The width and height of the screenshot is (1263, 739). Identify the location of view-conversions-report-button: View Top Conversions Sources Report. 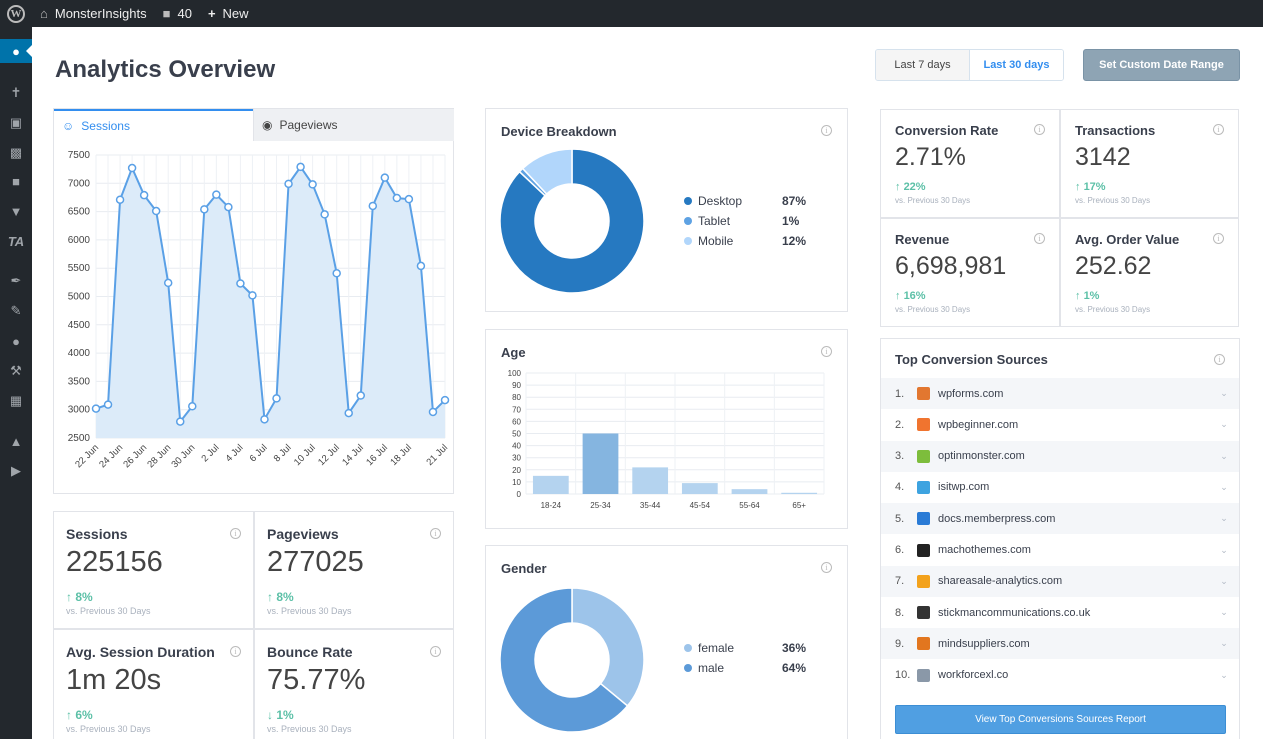
(1060, 719).